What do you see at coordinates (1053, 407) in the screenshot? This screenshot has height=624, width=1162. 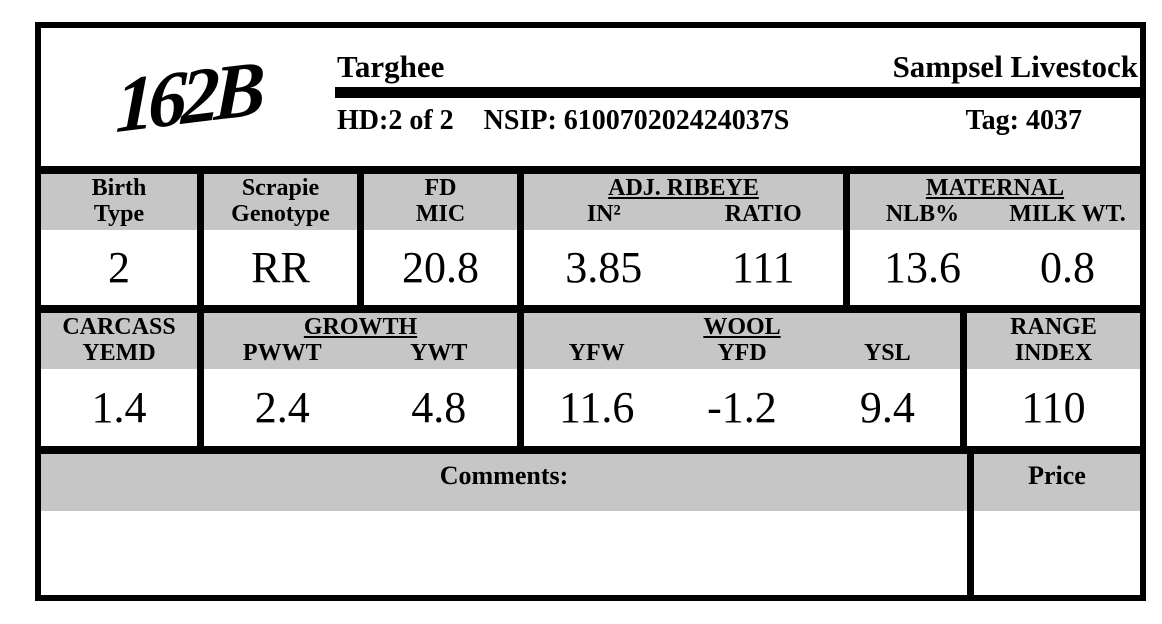 I see `range-index-value: 110` at bounding box center [1053, 407].